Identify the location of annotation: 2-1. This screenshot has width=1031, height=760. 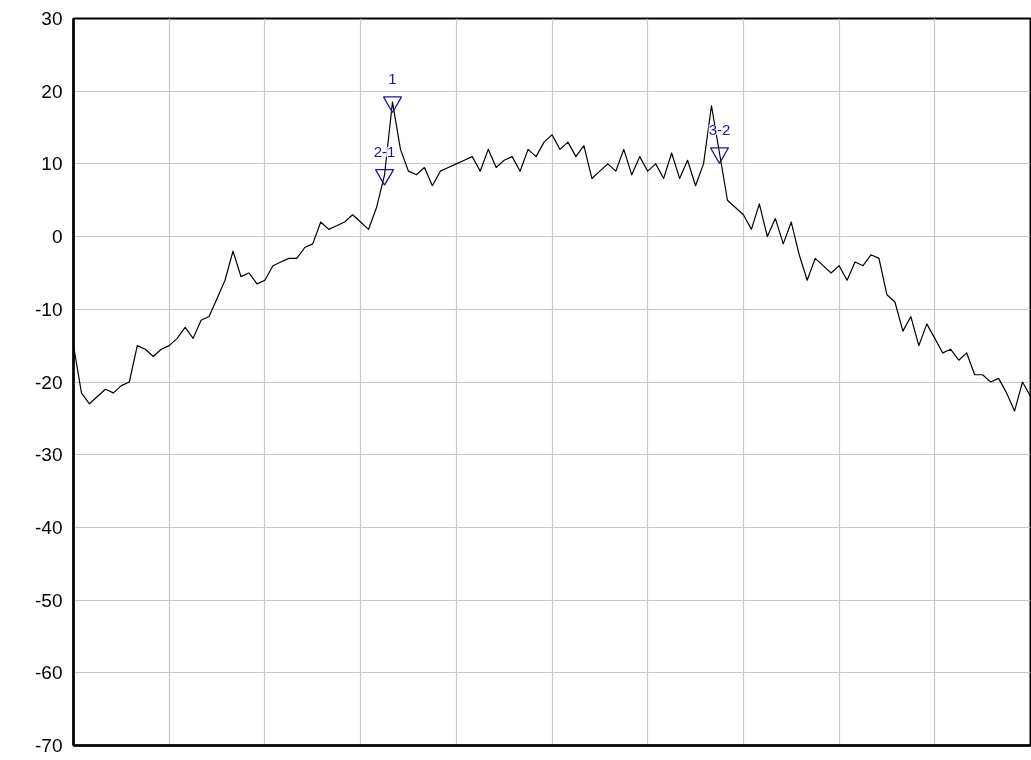
(384, 151).